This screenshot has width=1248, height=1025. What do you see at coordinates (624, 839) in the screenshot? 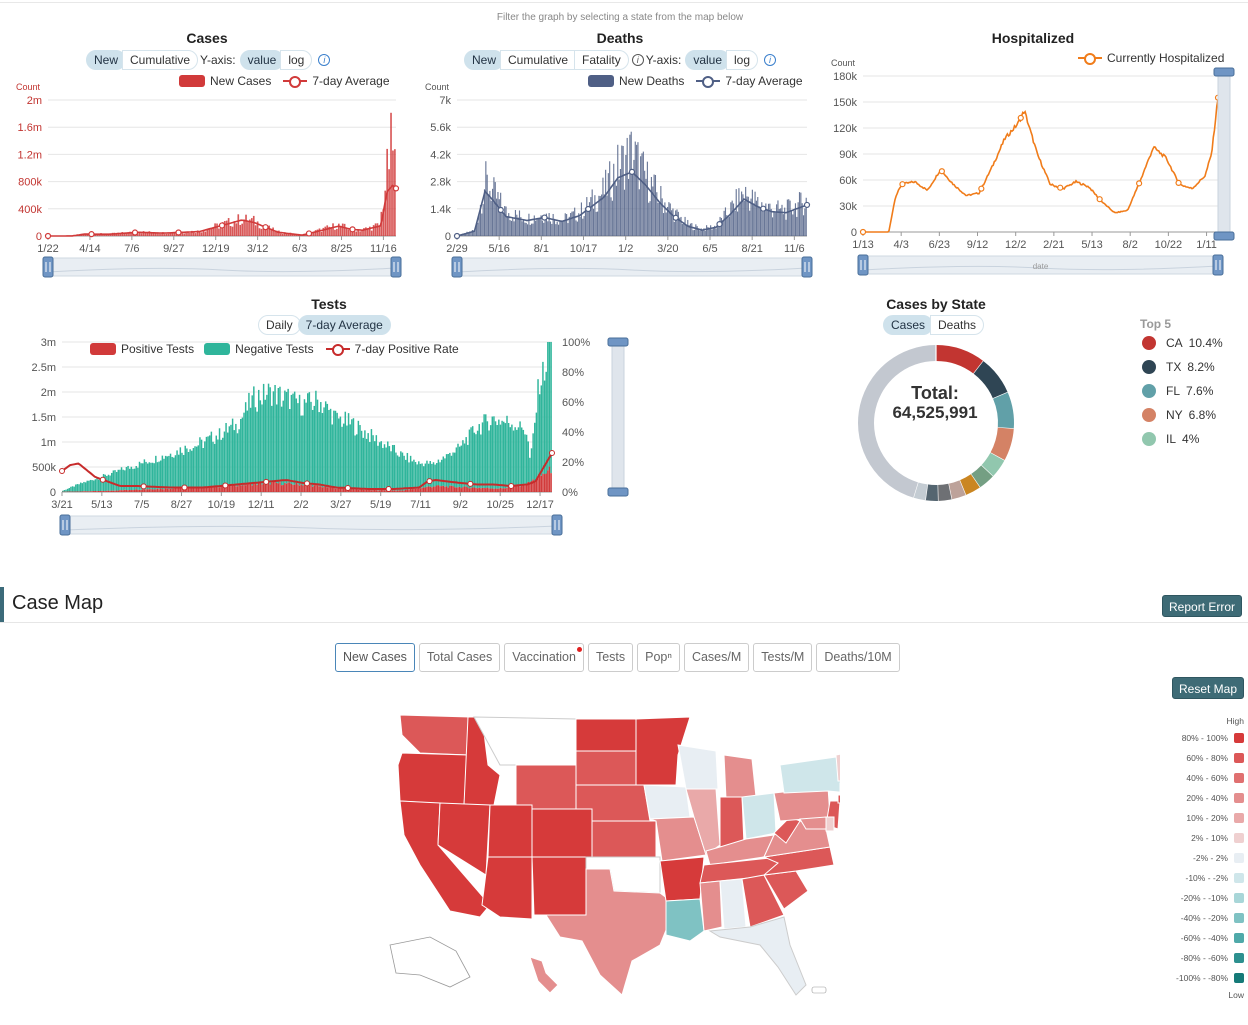
I see `state-ks` at bounding box center [624, 839].